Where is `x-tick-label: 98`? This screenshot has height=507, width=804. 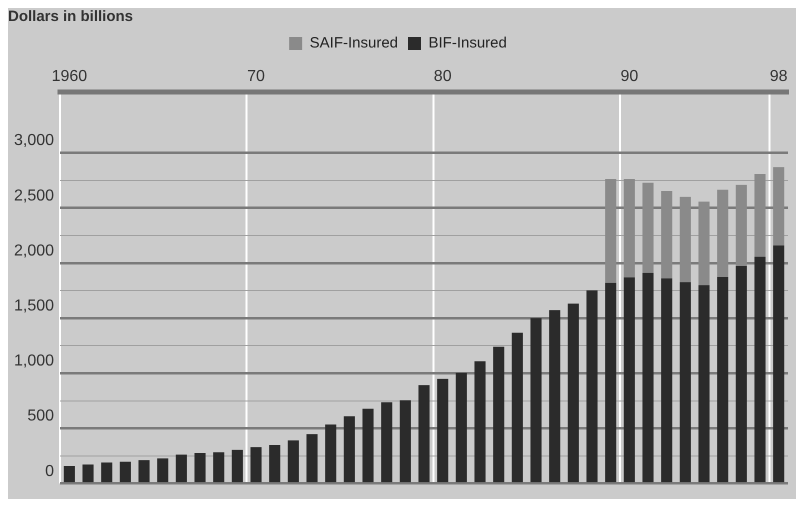 x-tick-label: 98 is located at coordinates (779, 77).